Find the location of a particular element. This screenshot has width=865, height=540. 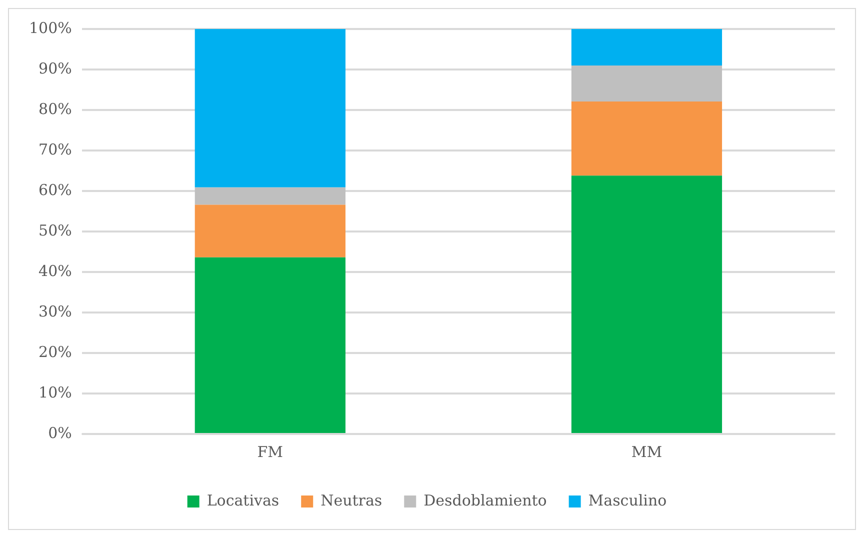

y-tick-label: 30% is located at coordinates (55, 311).